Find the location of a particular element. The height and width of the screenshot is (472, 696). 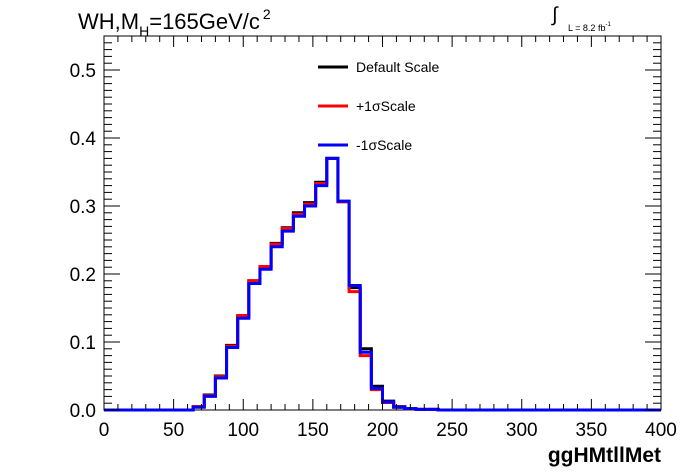

chart-title: WH,MH=165GeV/c 2 is located at coordinates (174, 22).